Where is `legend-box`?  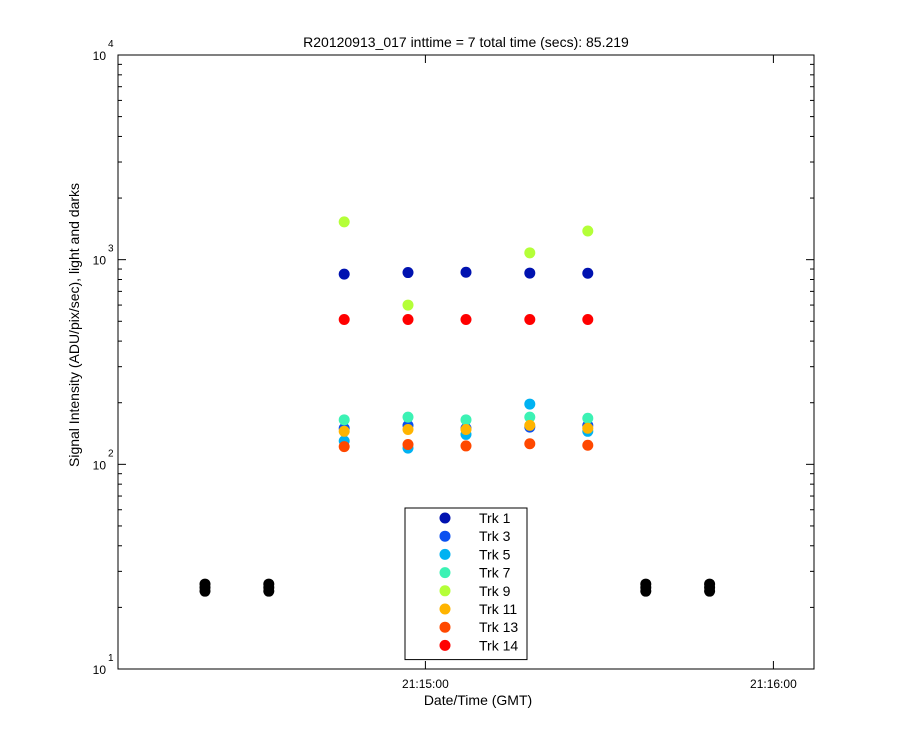
legend-box is located at coordinates (466, 584).